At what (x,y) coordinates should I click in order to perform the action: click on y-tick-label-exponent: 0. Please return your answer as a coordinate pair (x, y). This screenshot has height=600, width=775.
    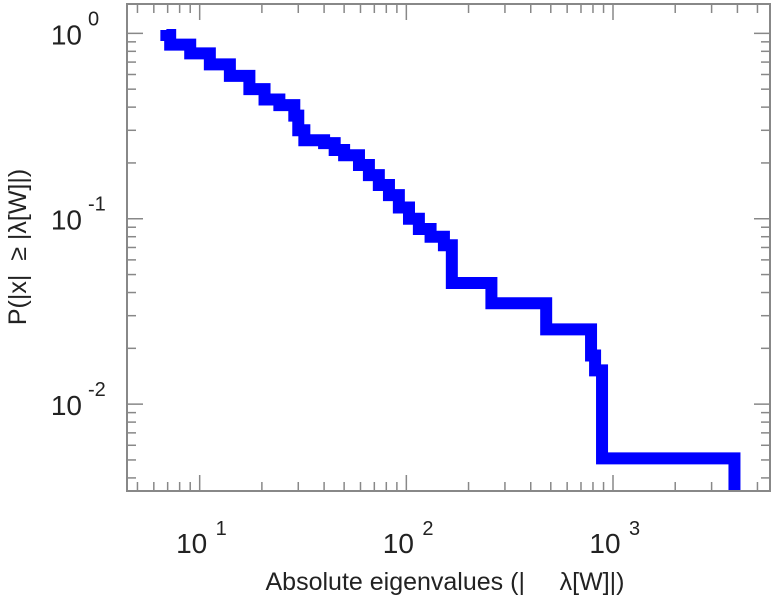
    Looking at the image, I should click on (93, 19).